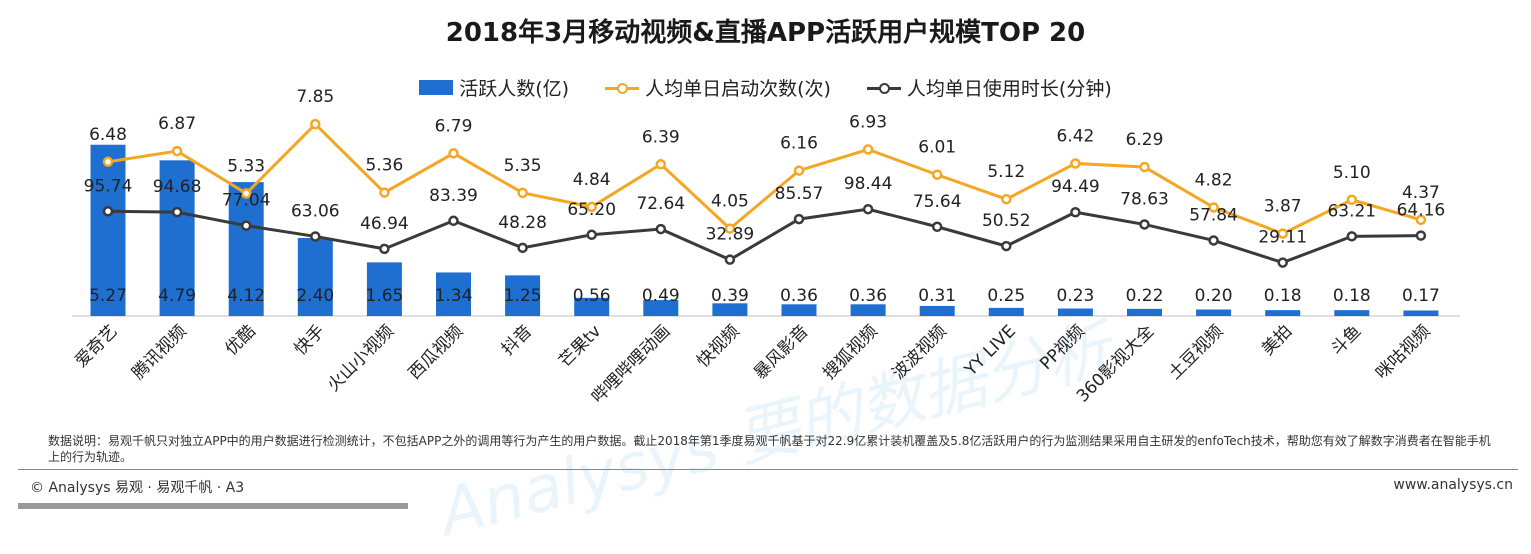 This screenshot has width=1531, height=554. What do you see at coordinates (315, 211) in the screenshot?
I see `data-label-usage-time: 63.06` at bounding box center [315, 211].